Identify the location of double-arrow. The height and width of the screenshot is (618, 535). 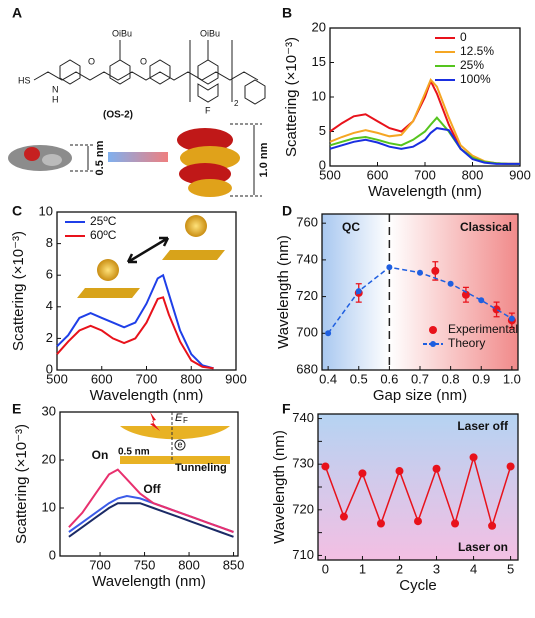
(148, 250).